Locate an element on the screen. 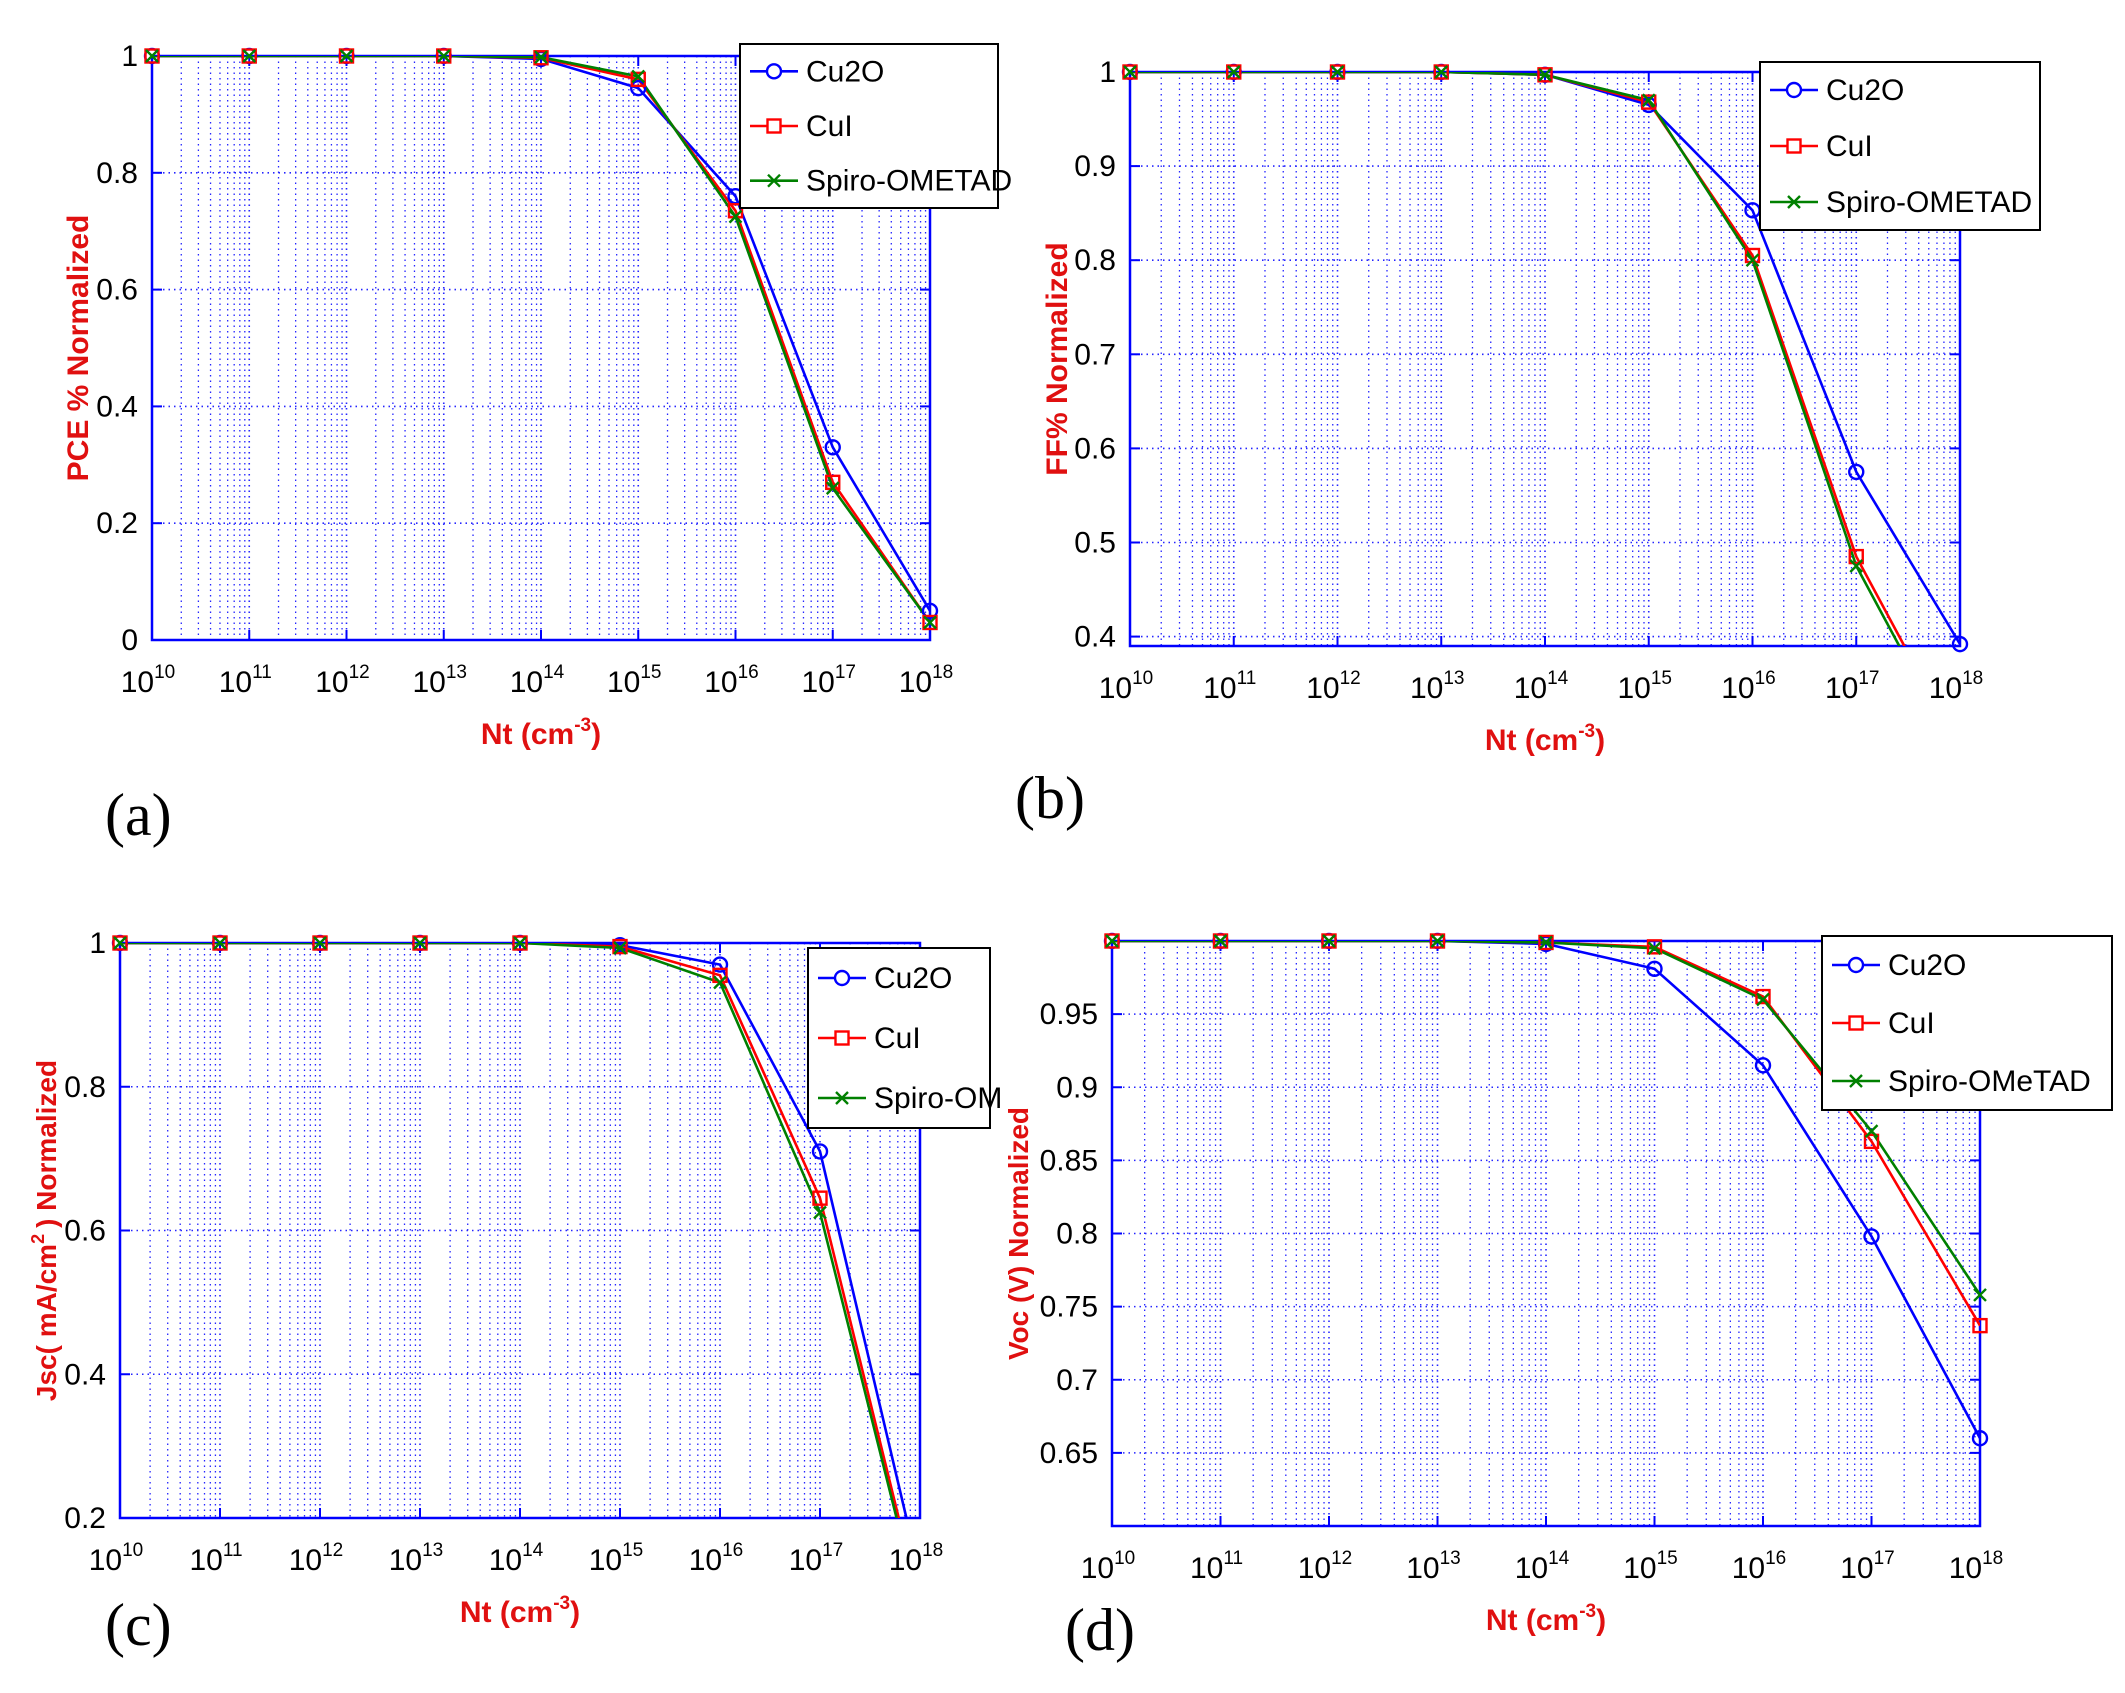 The height and width of the screenshot is (1693, 2125). y-axis-title: Jsc( mA/cm2) Normalized is located at coordinates (45, 1230).